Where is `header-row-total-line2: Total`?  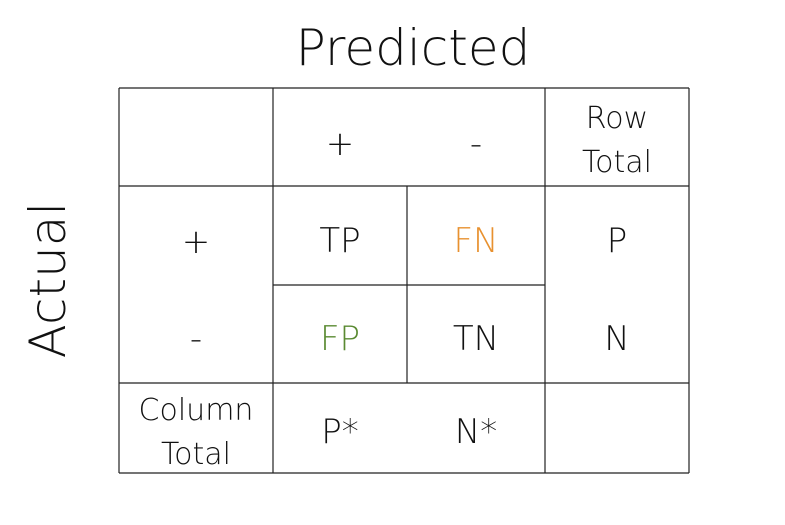 header-row-total-line2: Total is located at coordinates (617, 162).